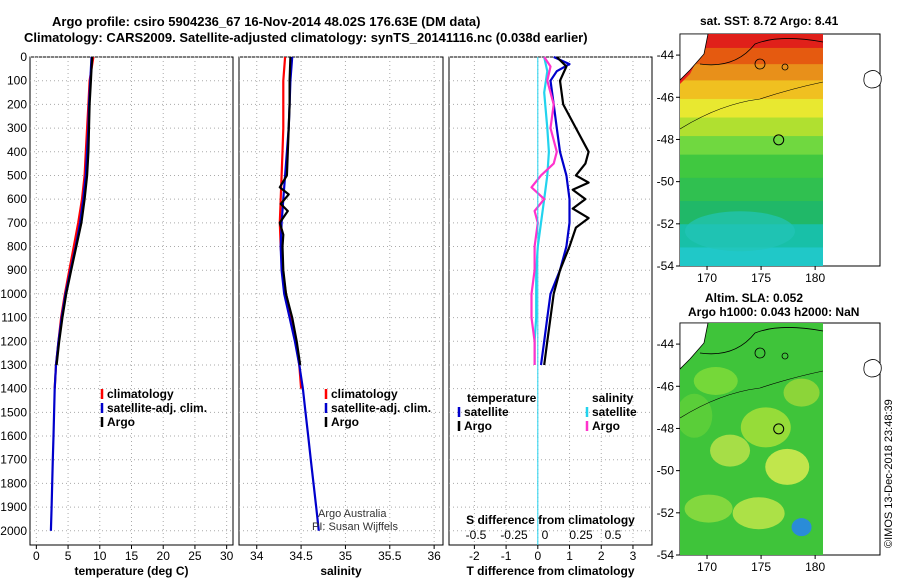 Image resolution: width=900 pixels, height=580 pixels. What do you see at coordinates (769, 21) in the screenshot?
I see `sst-map-title: sat. SST: 8.72 Argo: 8.41` at bounding box center [769, 21].